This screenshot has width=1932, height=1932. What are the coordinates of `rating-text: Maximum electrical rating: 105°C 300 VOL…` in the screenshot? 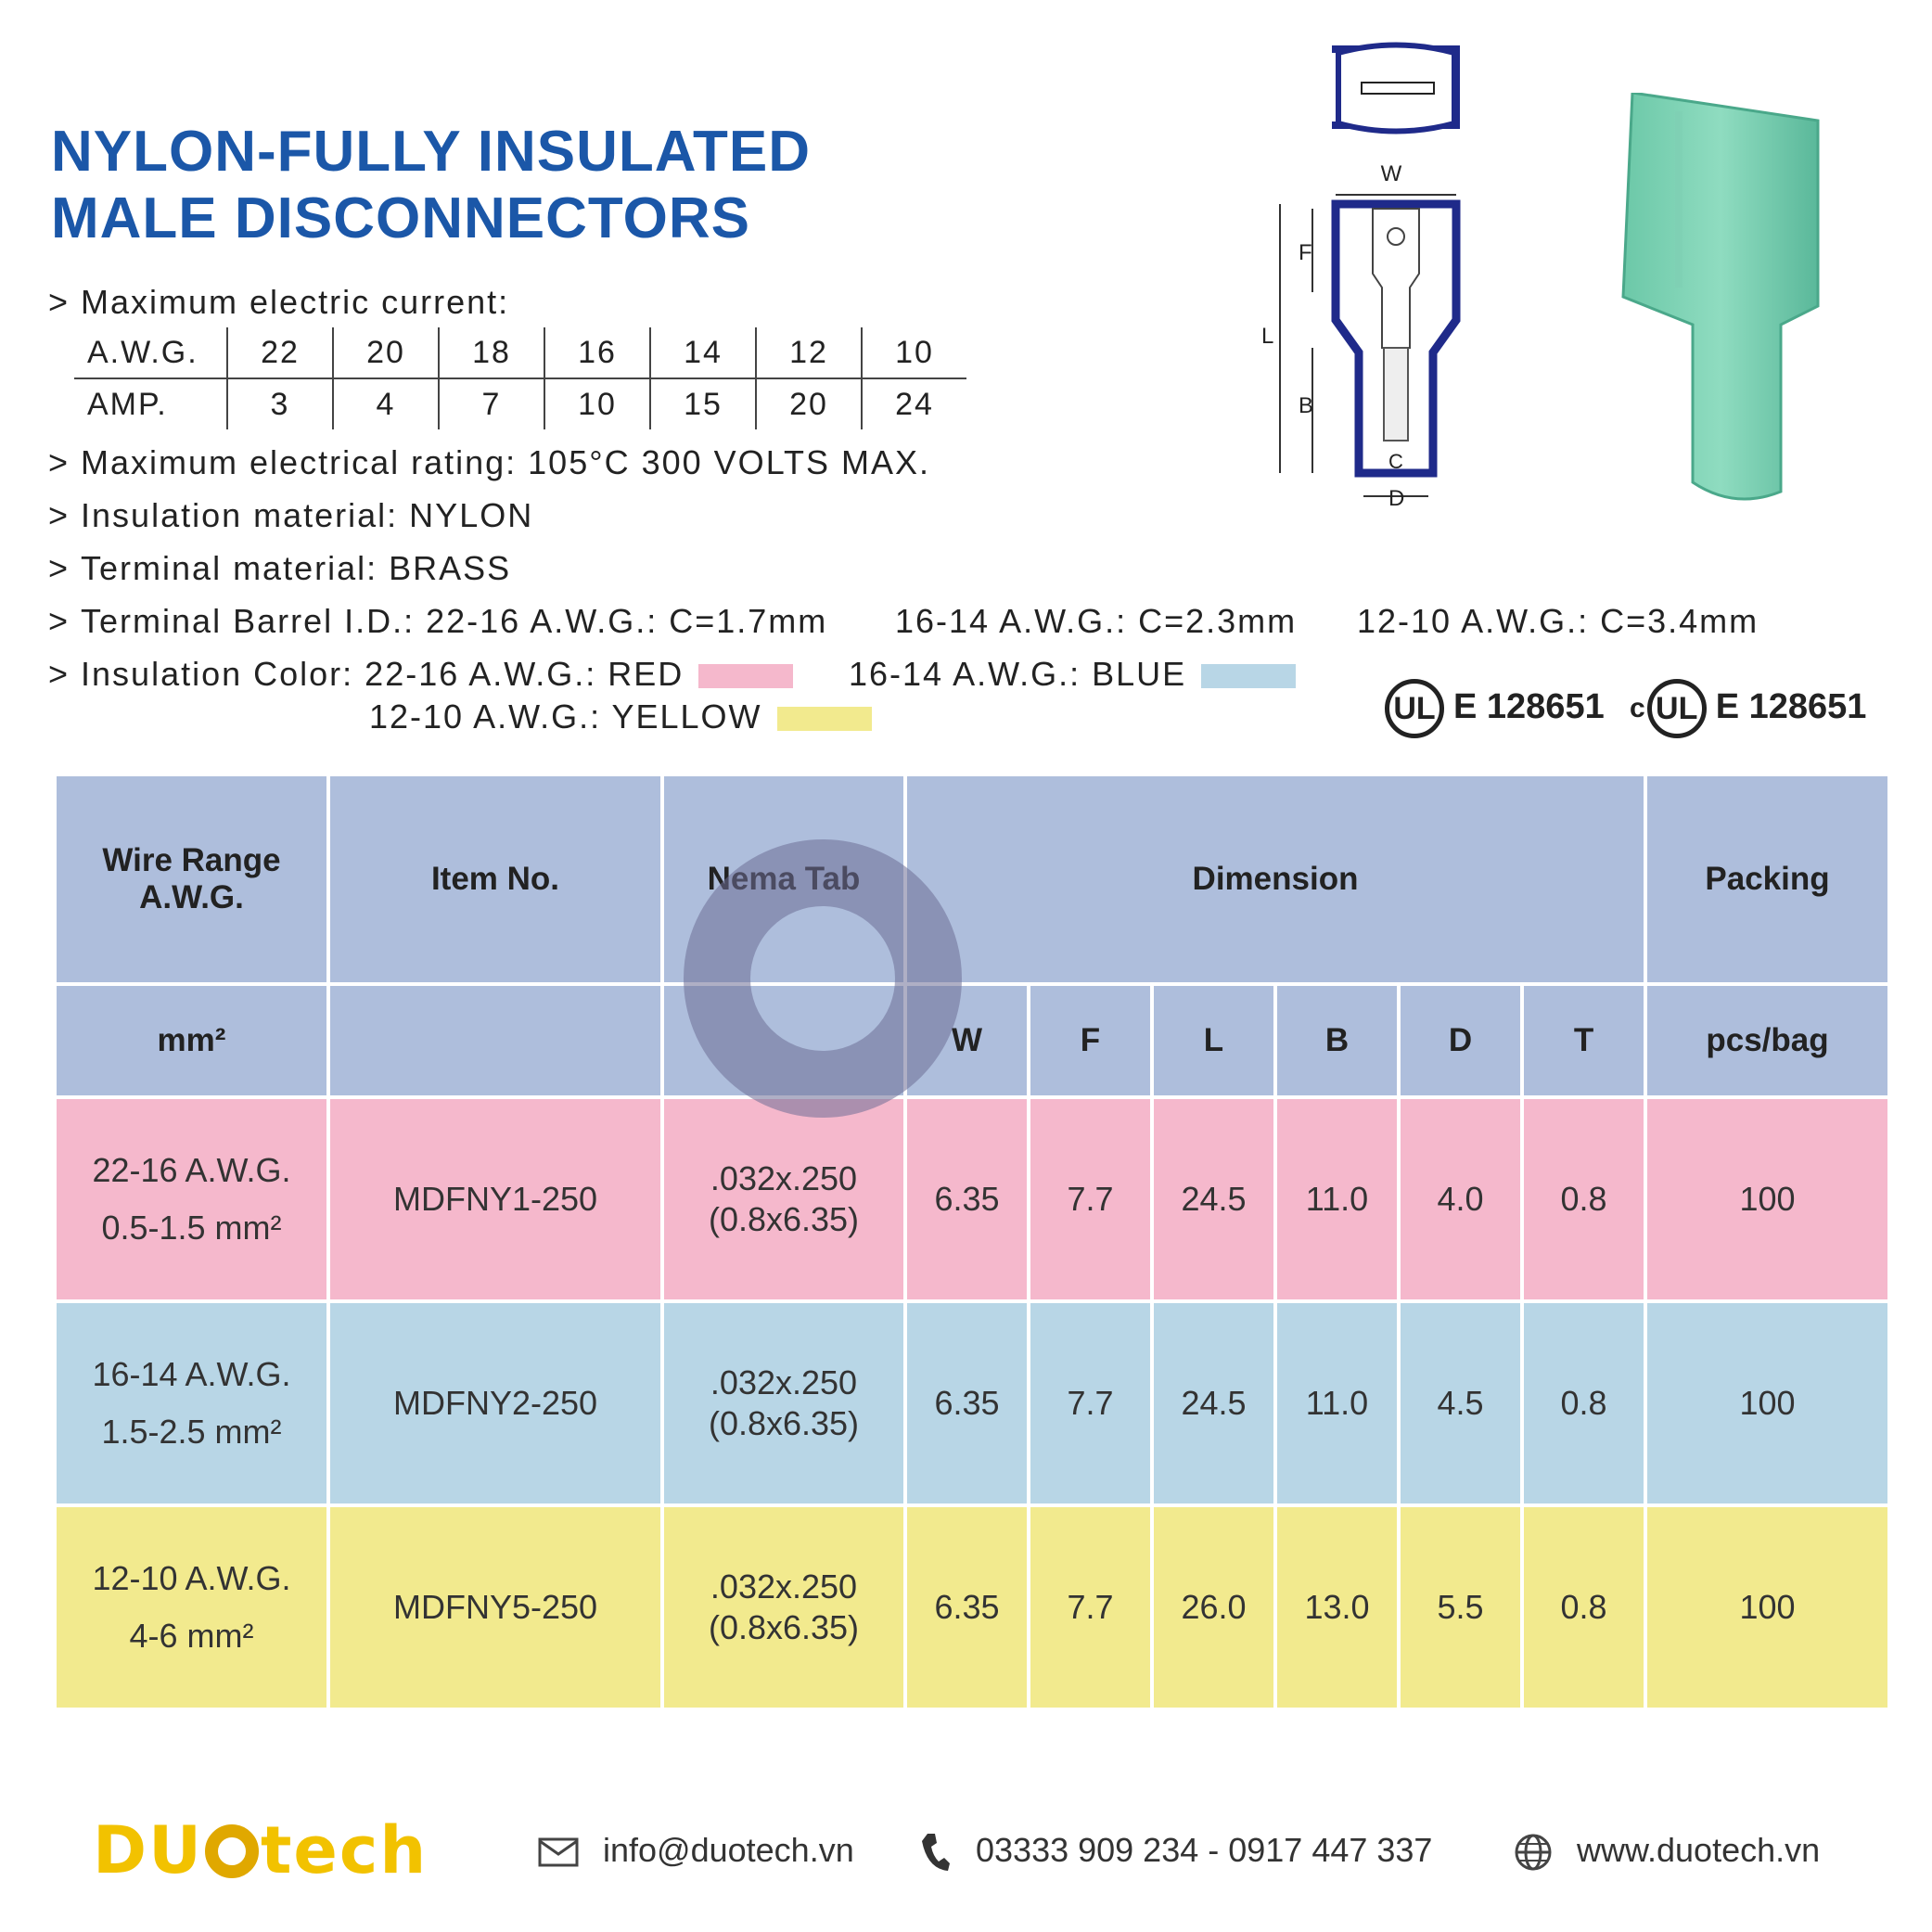 It's located at (506, 462).